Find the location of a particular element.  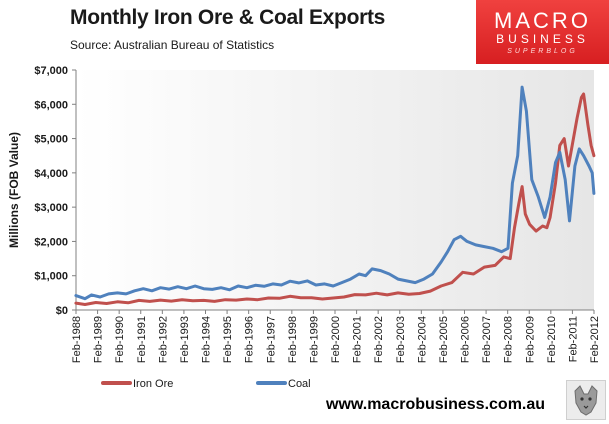

legend: Iron Ore Coal is located at coordinates (206, 384).